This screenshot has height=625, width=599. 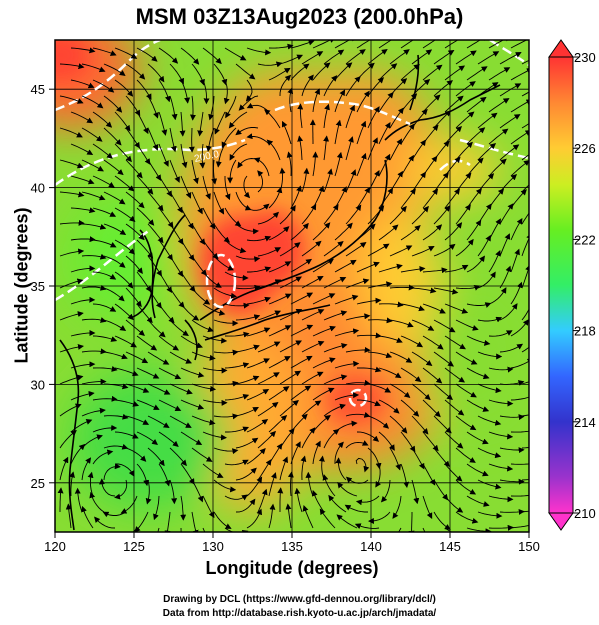 What do you see at coordinates (585, 239) in the screenshot?
I see `colorbar-tick-label: 222` at bounding box center [585, 239].